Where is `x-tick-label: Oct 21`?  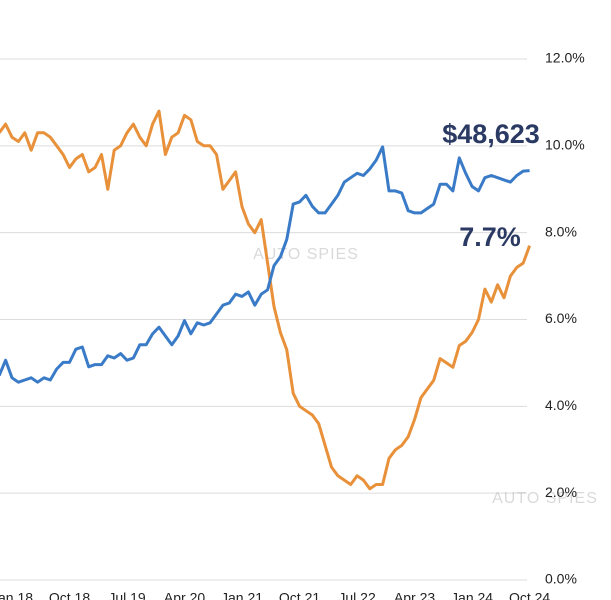
x-tick-label: Oct 21 is located at coordinates (299, 595).